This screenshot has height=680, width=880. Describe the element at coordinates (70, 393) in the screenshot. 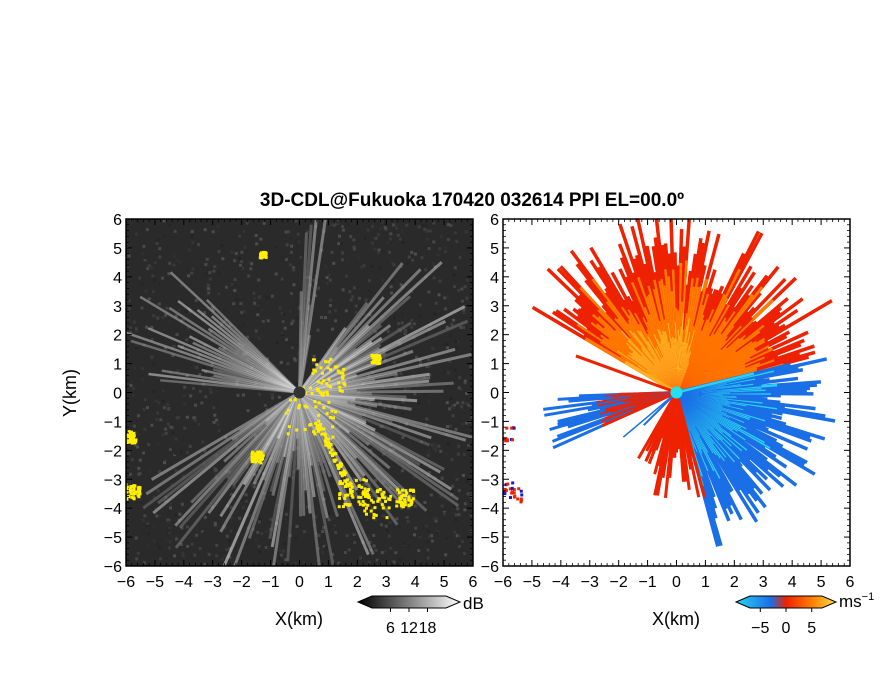

I see `left-y-axis-label: Y(km)` at that location.